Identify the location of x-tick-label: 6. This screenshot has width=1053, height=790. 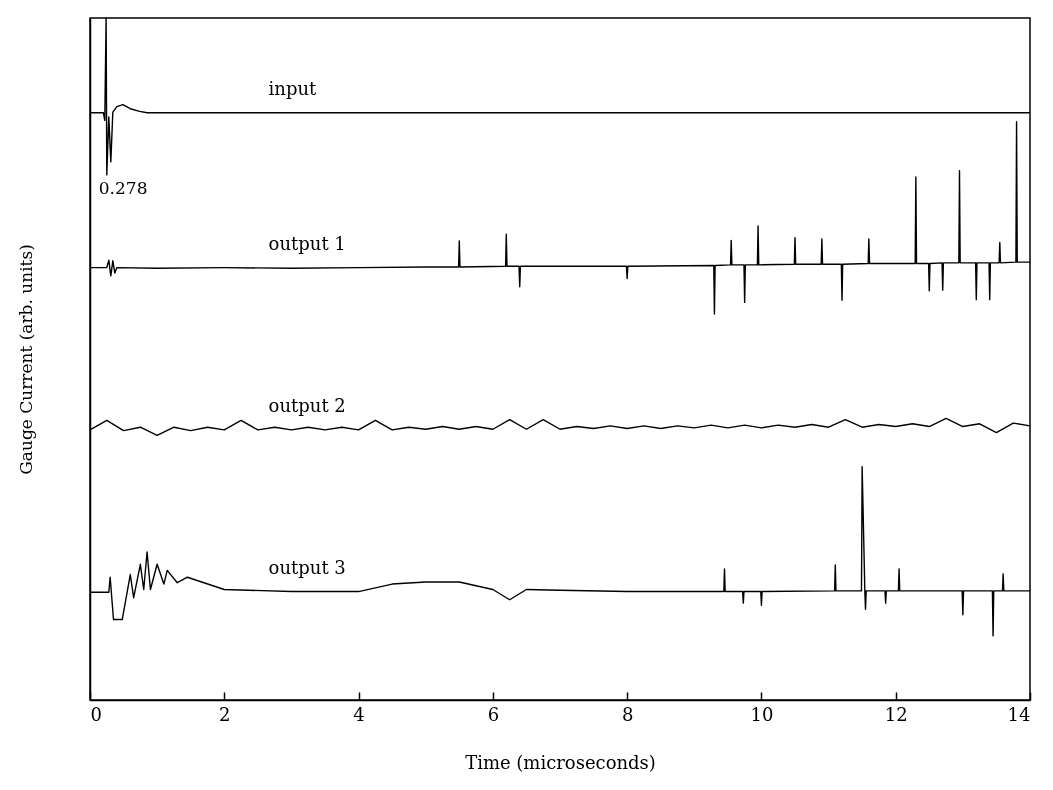
(493, 714).